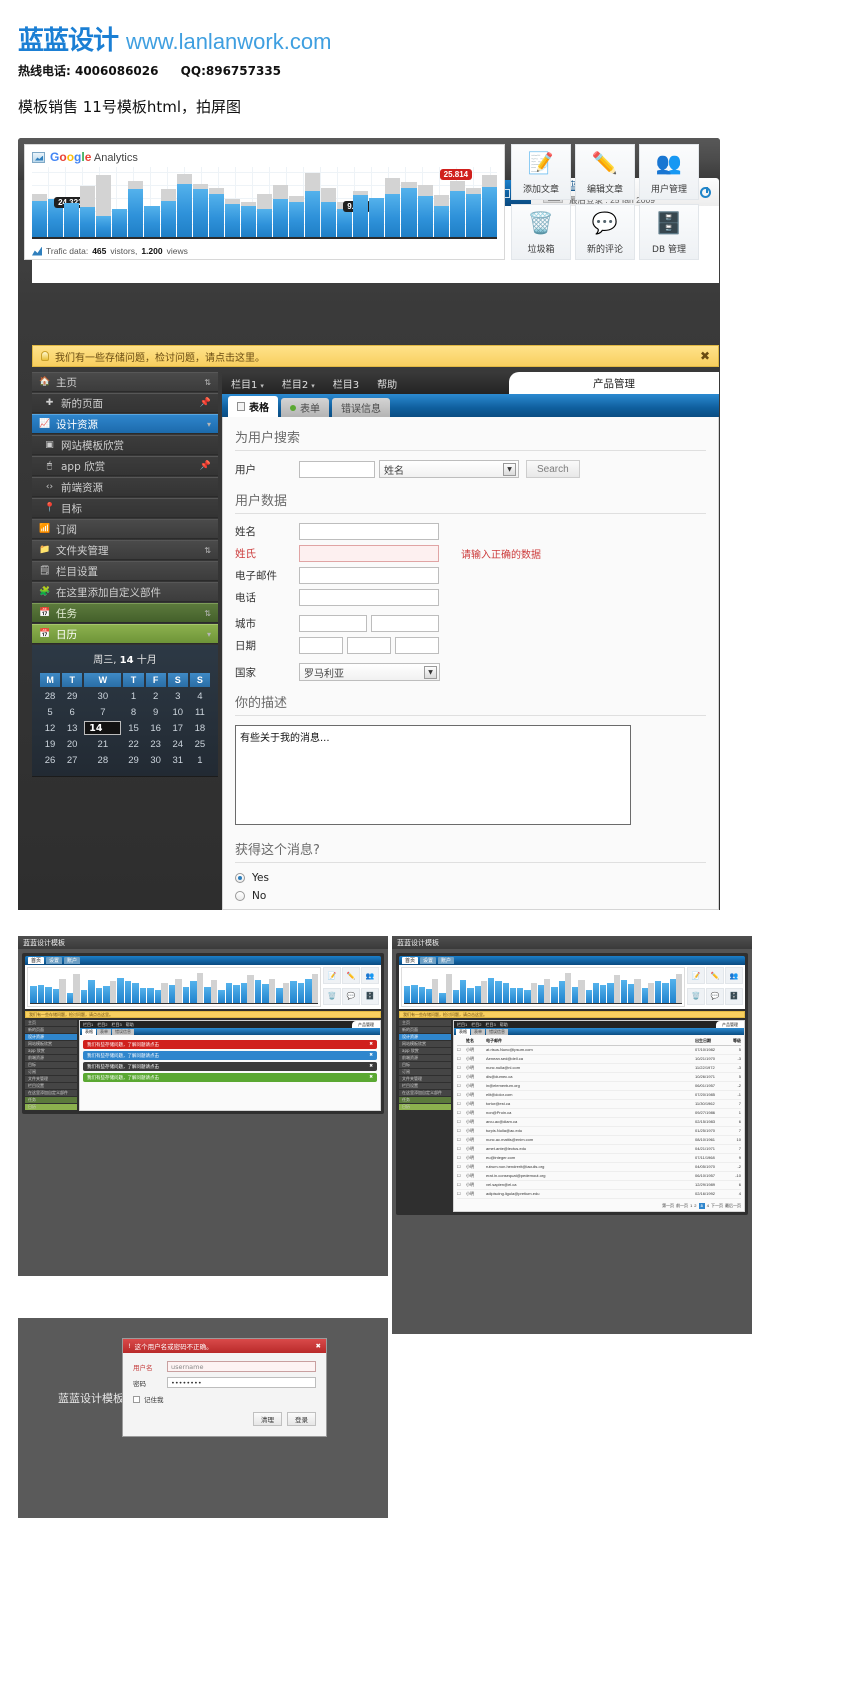 The height and width of the screenshot is (1697, 854). I want to click on radio-icon, so click(240, 896).